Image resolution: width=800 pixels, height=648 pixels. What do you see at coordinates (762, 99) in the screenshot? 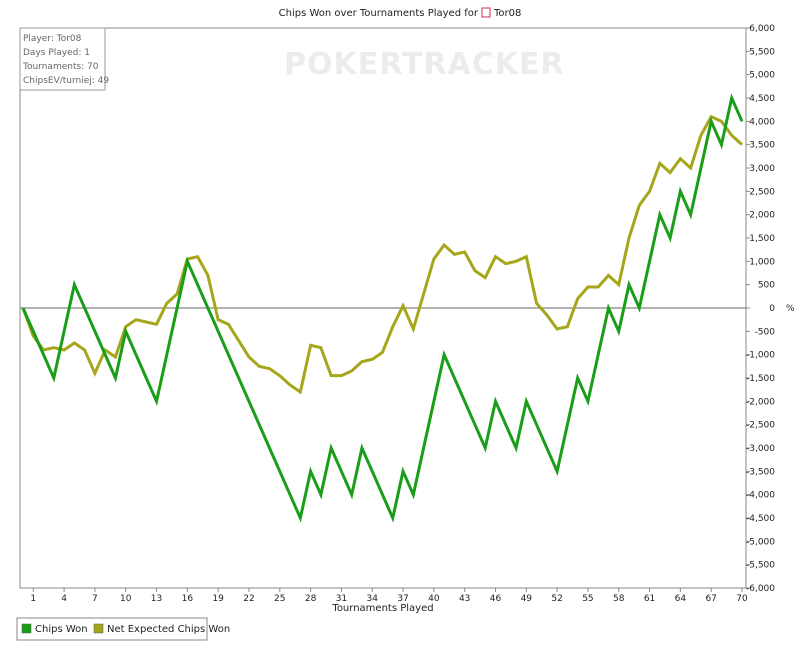
I see `y-tick-label: 4,500` at bounding box center [762, 99].